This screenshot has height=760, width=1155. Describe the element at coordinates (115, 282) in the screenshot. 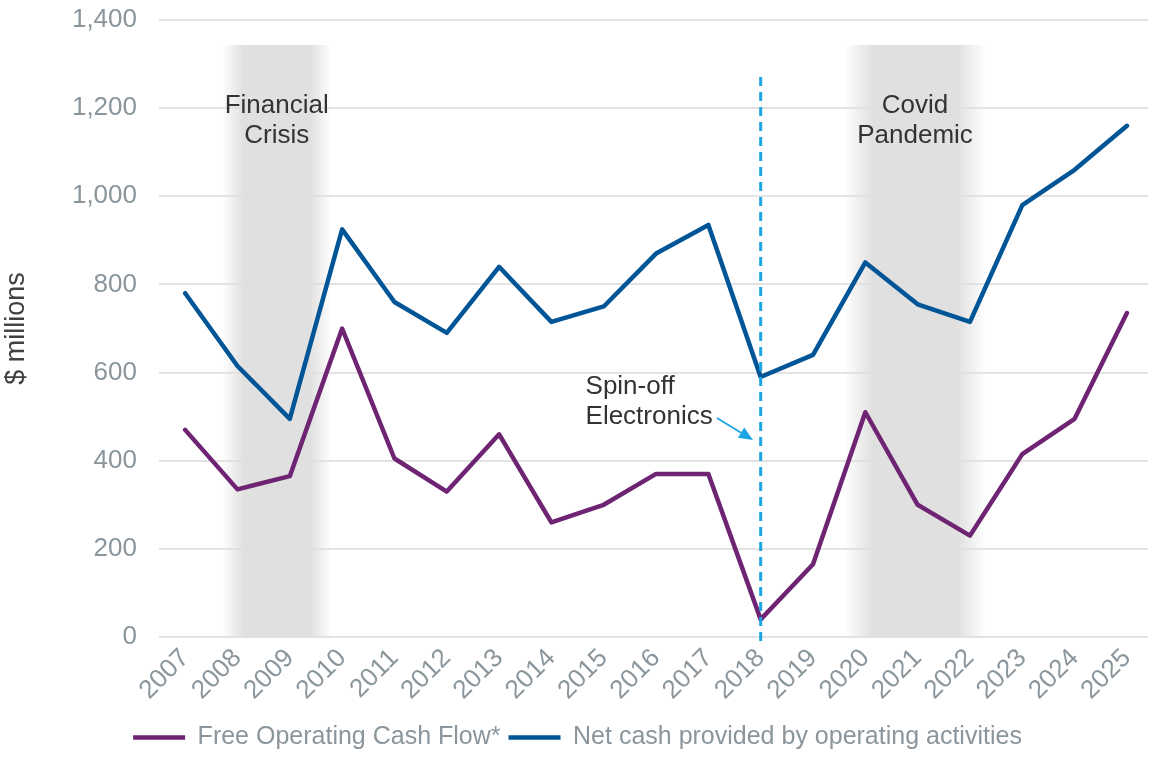

I see `y-tick-label: 800` at that location.